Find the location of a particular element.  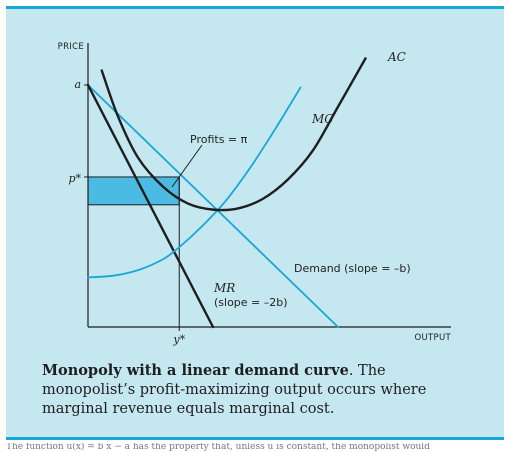

mr-curve is located at coordinates (150, 206).